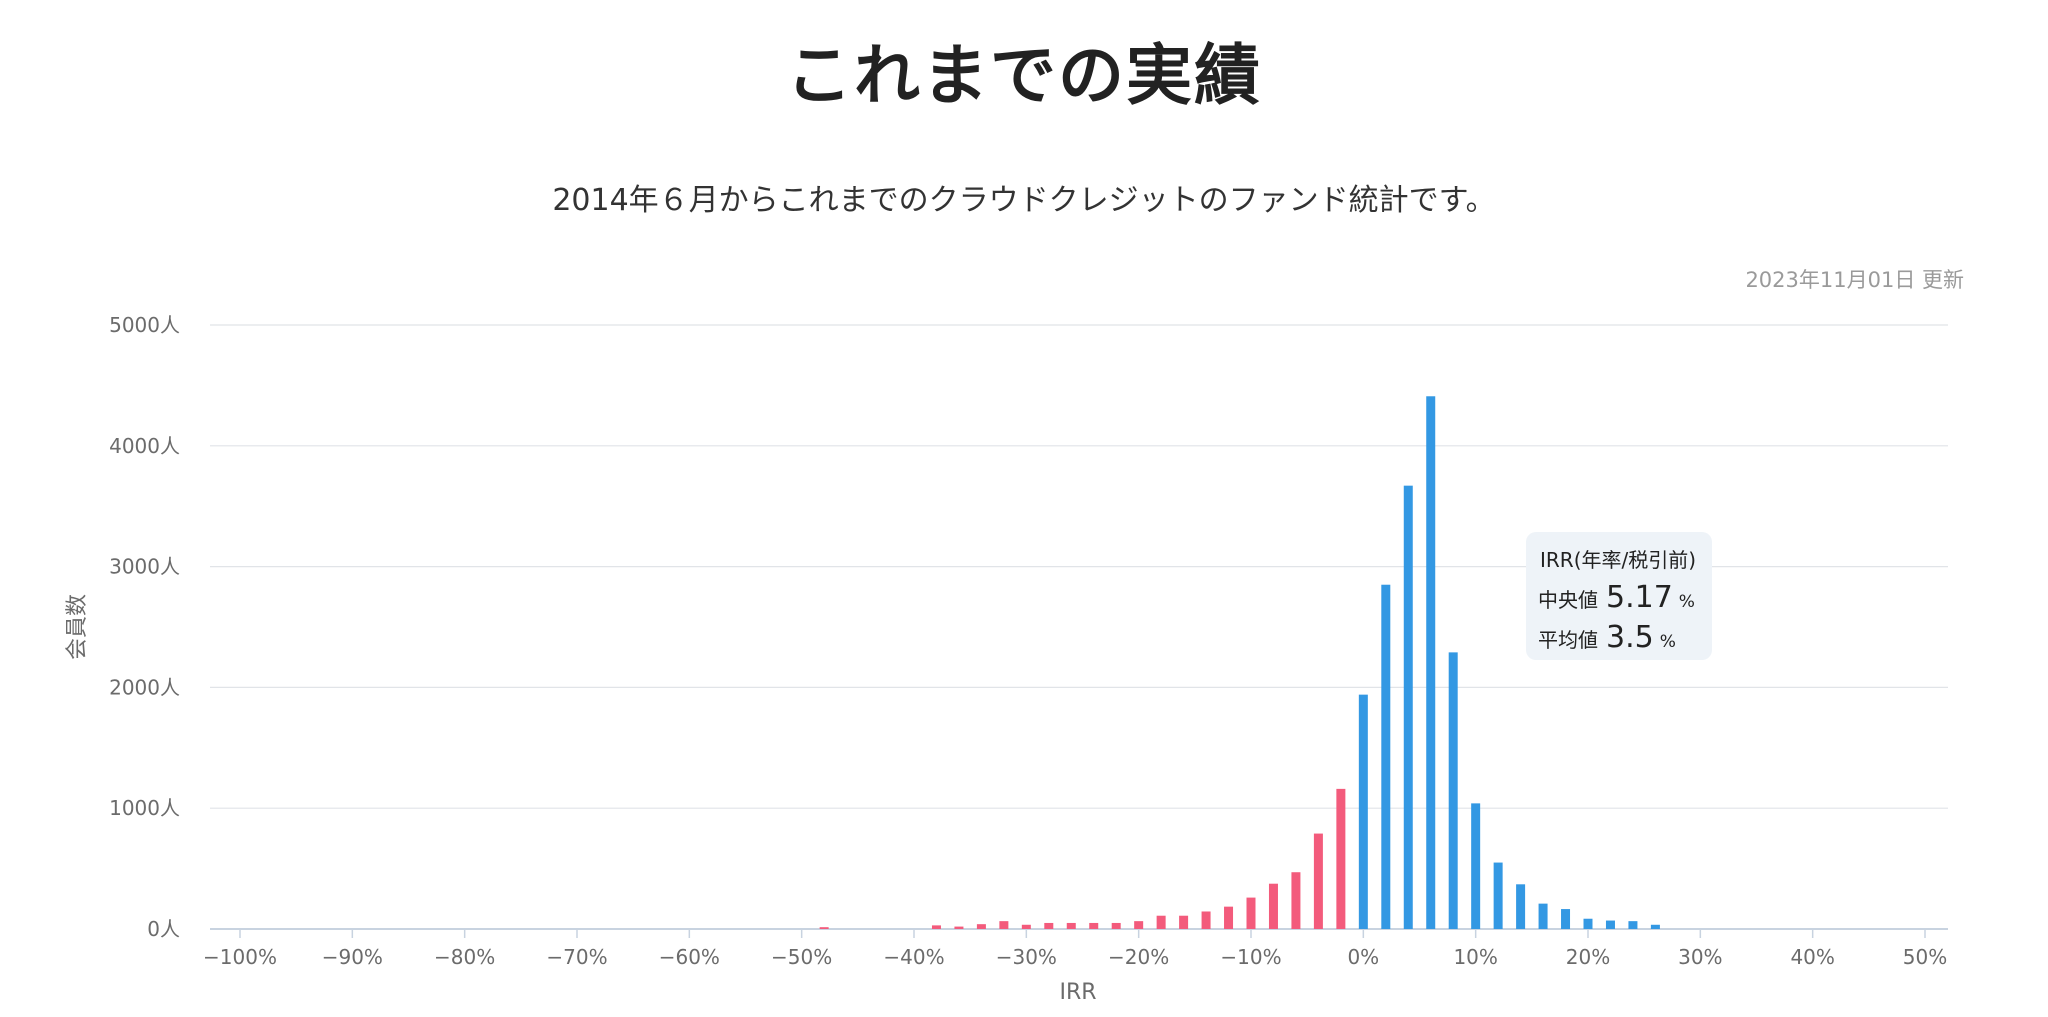 The image size is (2048, 1017). I want to click on y-tick-label: 5000人, so click(144, 325).